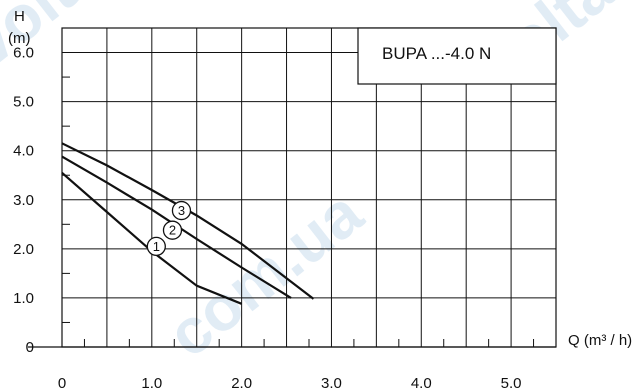 This screenshot has height=392, width=638. I want to click on y-tick-label: 0, so click(30, 347).